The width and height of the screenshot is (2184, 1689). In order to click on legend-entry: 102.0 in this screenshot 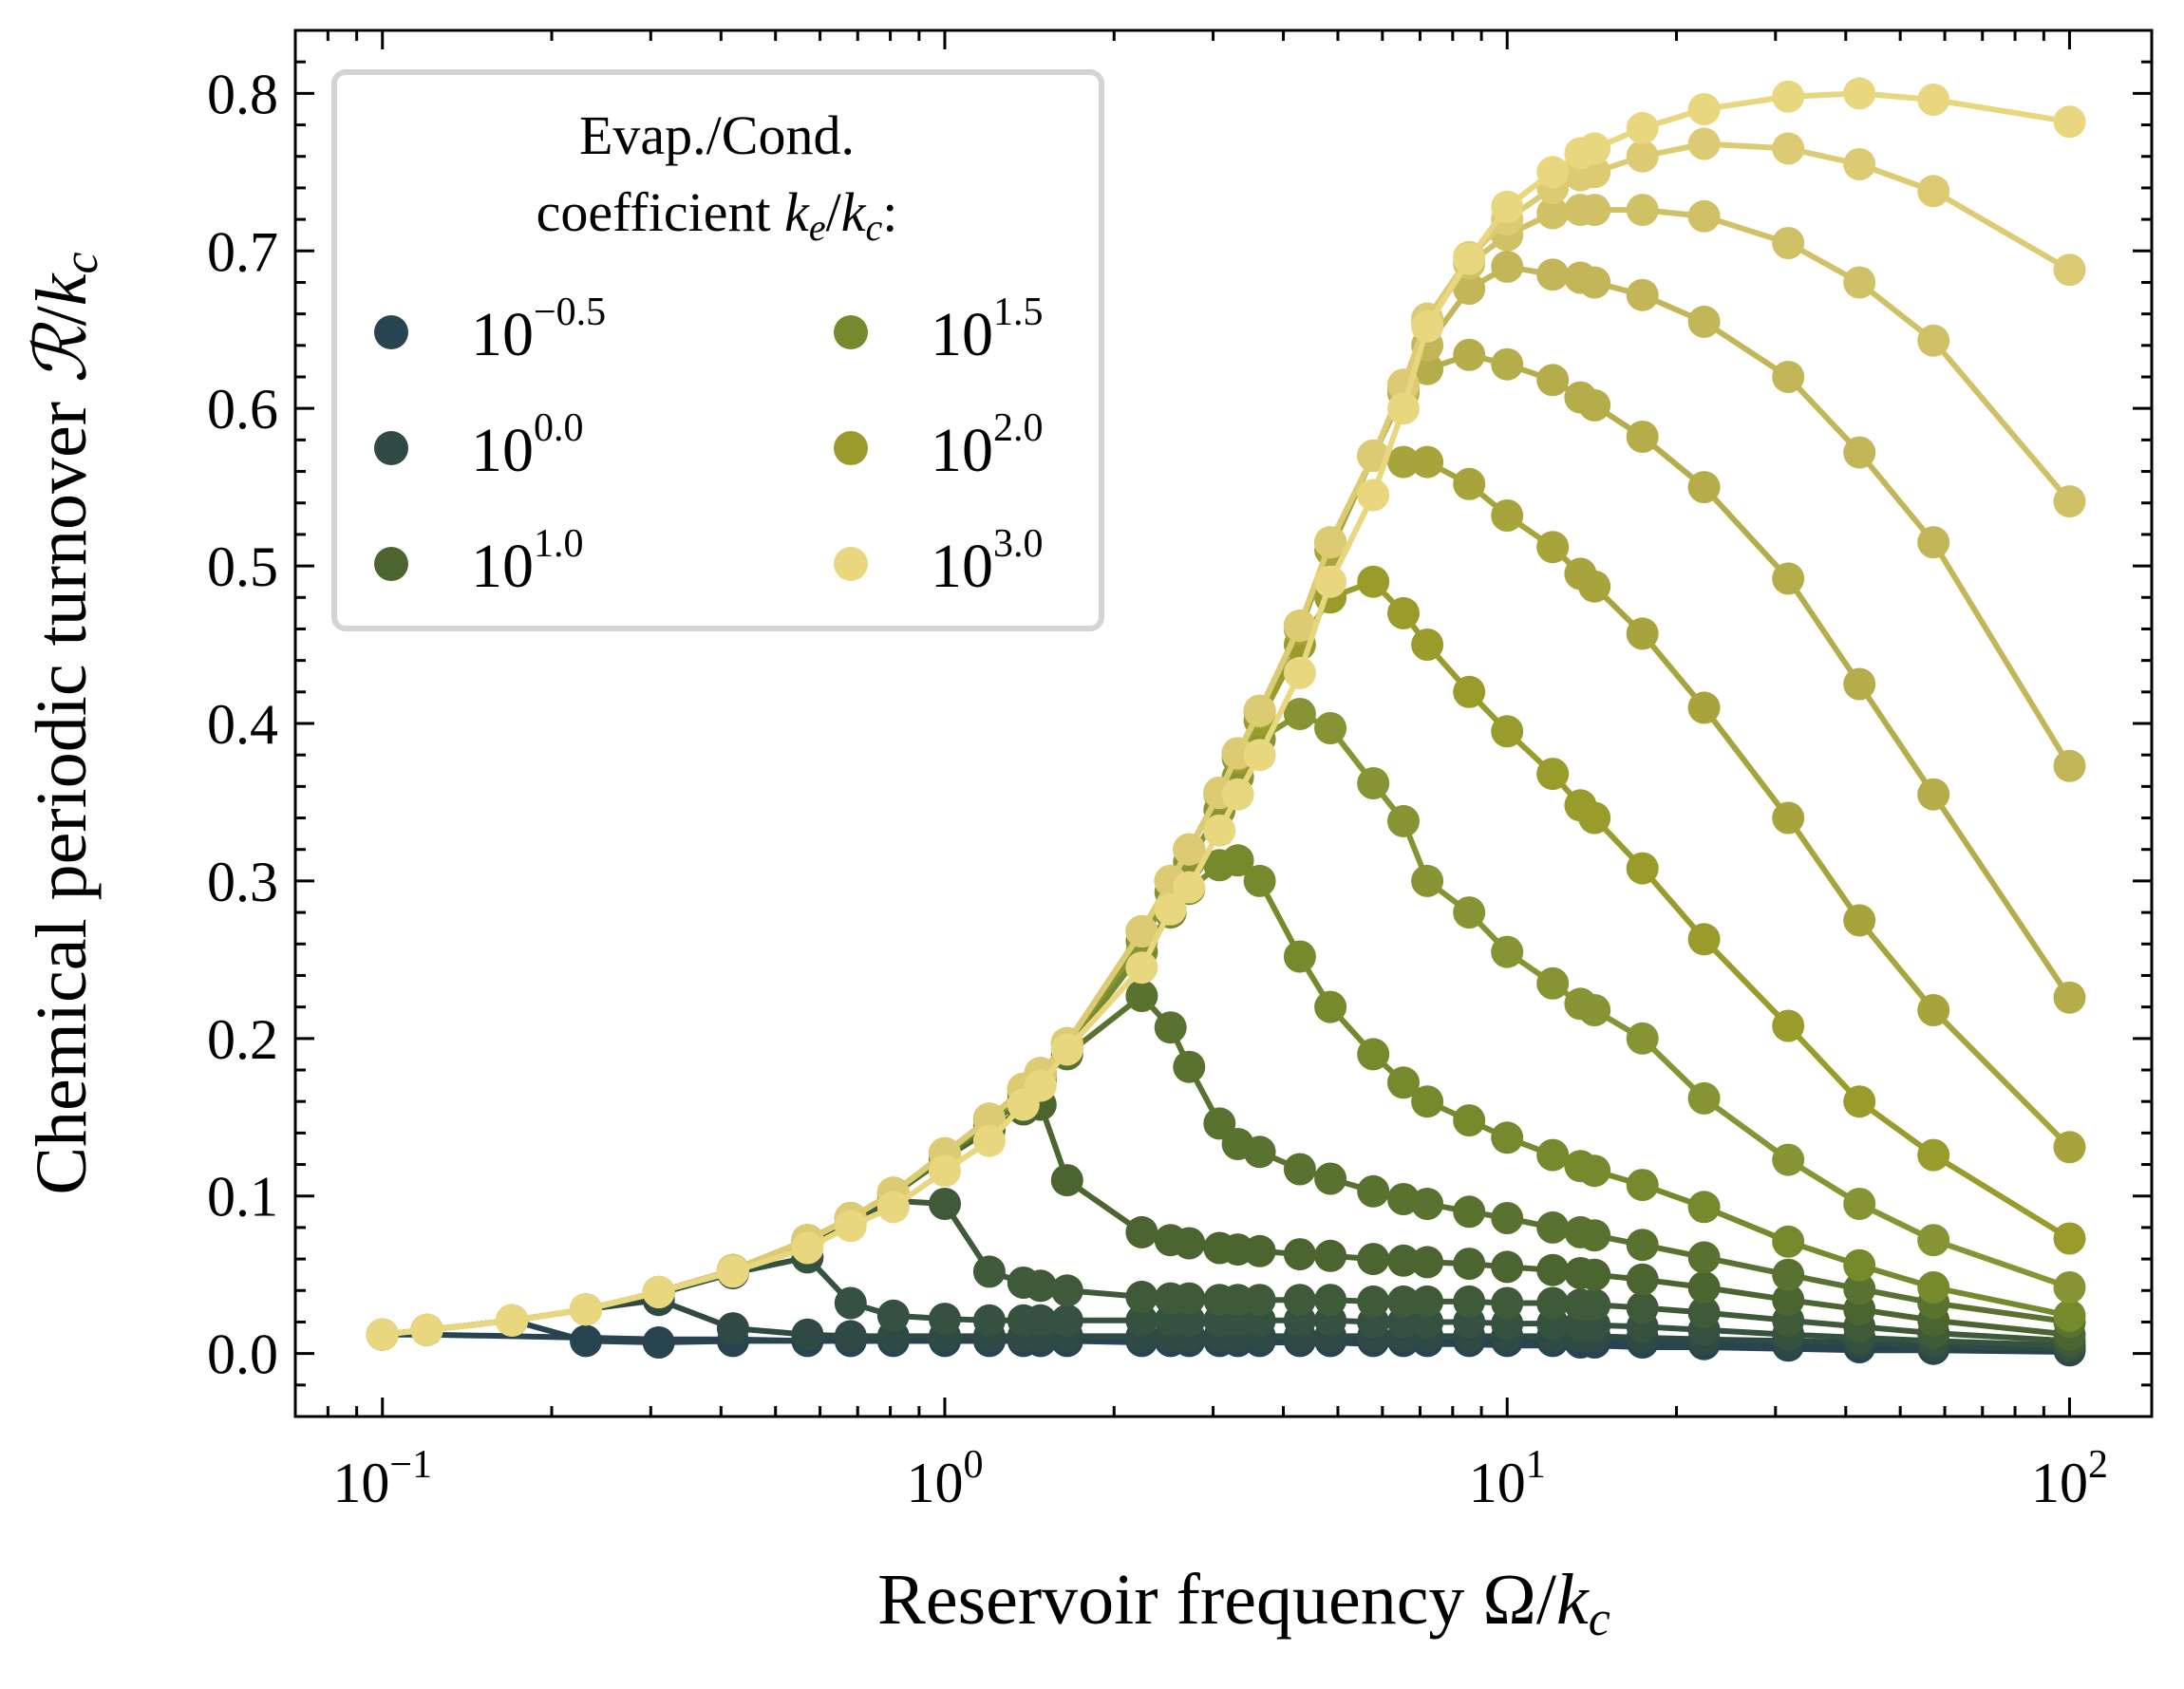, I will do `click(939, 445)`.